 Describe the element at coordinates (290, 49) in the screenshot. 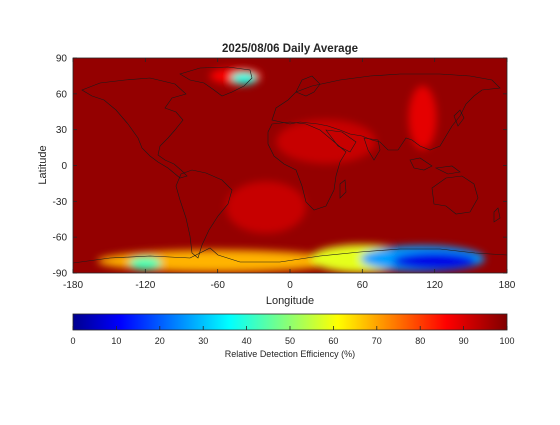

I see `chart-title: 2025/08/06 Daily Average` at that location.